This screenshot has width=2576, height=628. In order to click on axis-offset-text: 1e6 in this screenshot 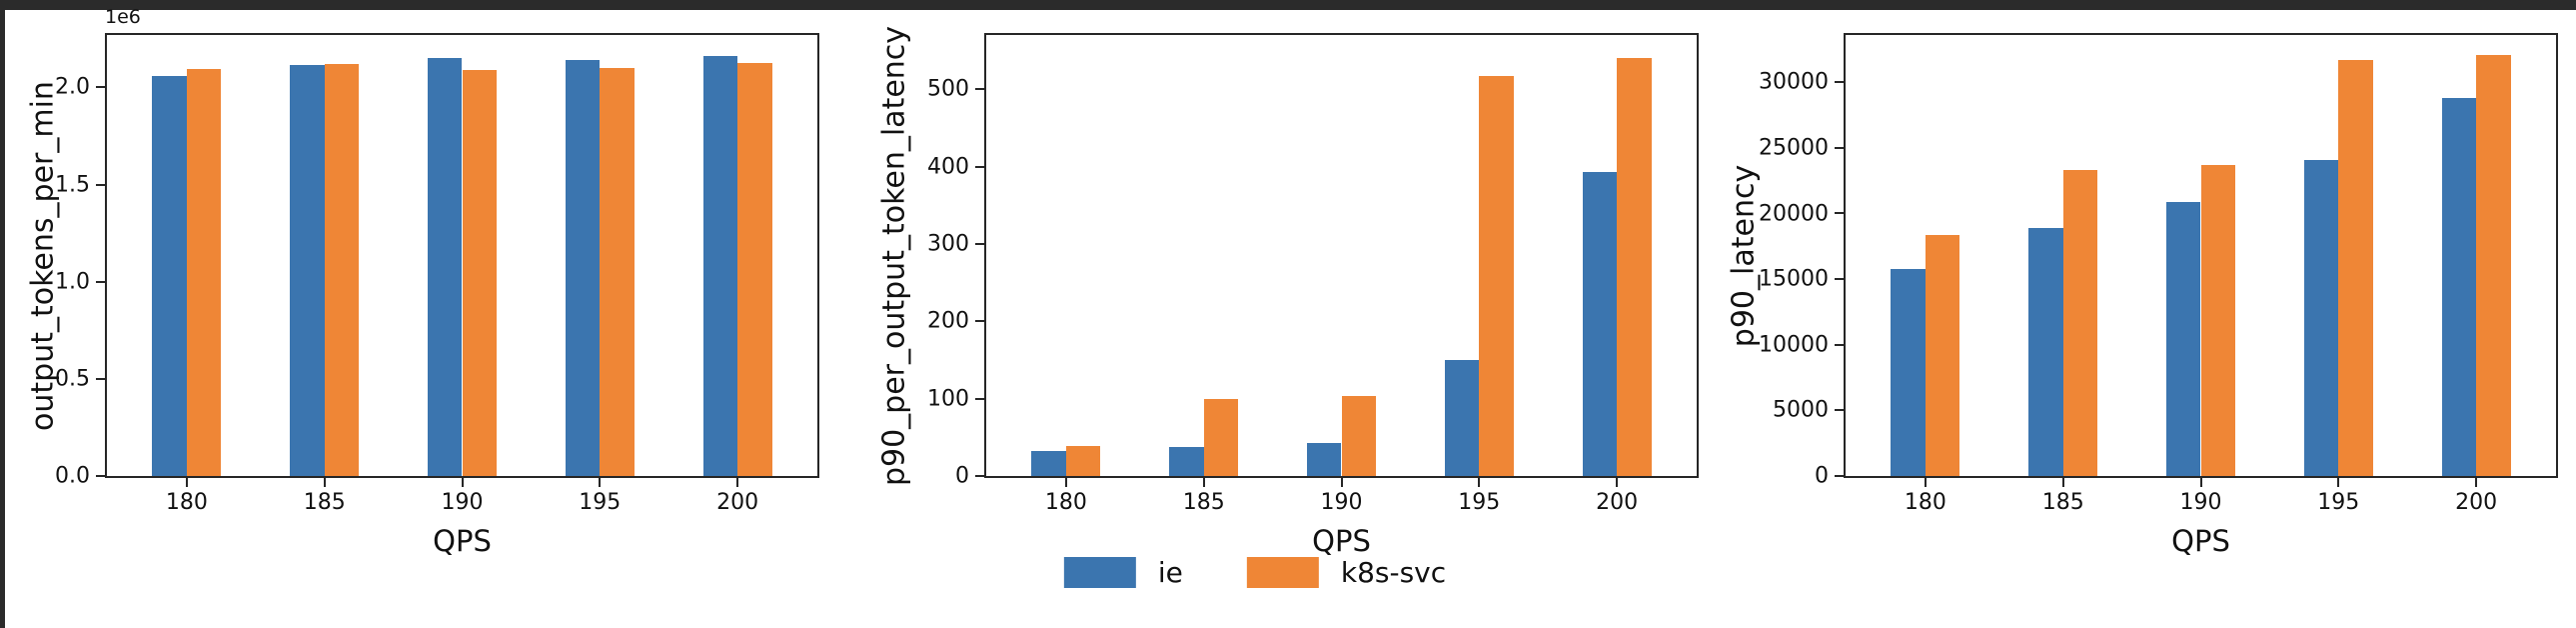, I will do `click(123, 17)`.